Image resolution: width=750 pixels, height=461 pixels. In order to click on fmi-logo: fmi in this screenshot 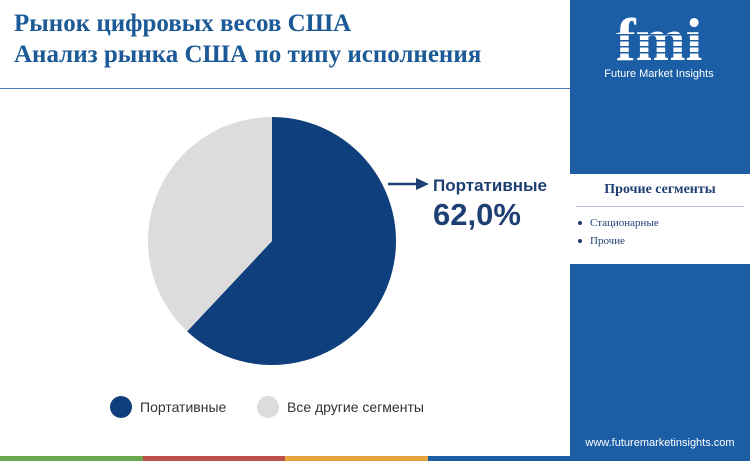, I will do `click(661, 41)`.